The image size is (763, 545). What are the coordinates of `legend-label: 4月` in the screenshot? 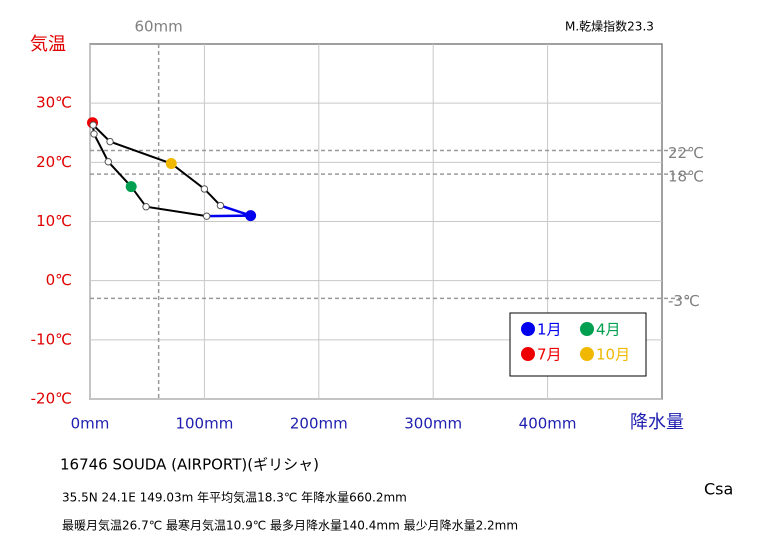 It's located at (608, 330).